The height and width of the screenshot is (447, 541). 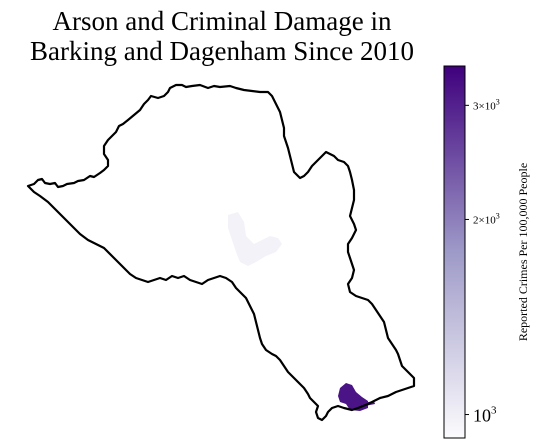 I want to click on colorbar-frame, so click(x=454, y=252).